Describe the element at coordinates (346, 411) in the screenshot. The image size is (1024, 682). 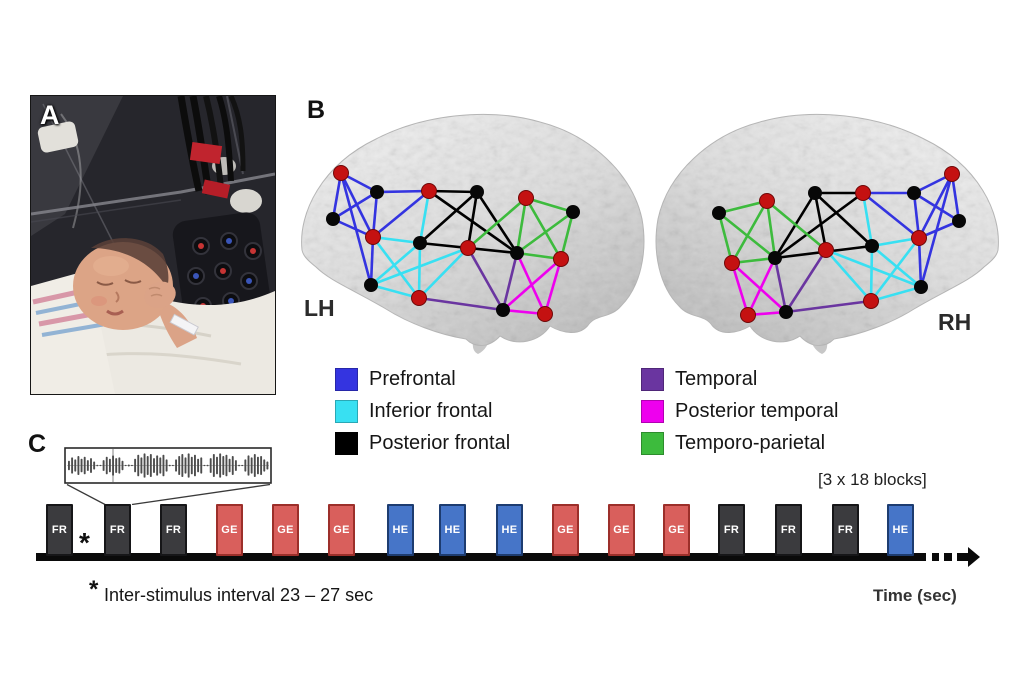
I see `inferior_frontal-swatch` at that location.